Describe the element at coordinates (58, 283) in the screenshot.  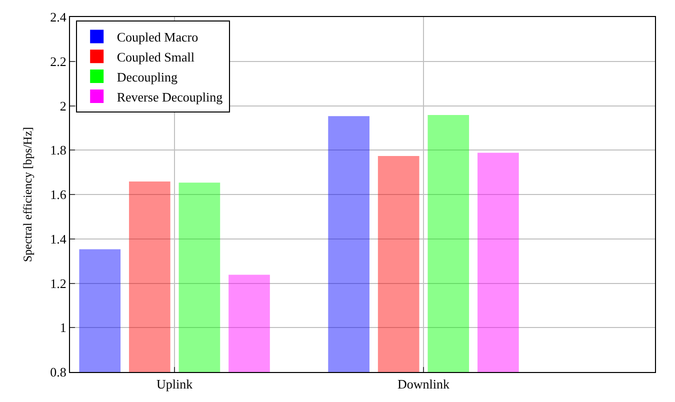
I see `y-tick-label: 1.2` at that location.